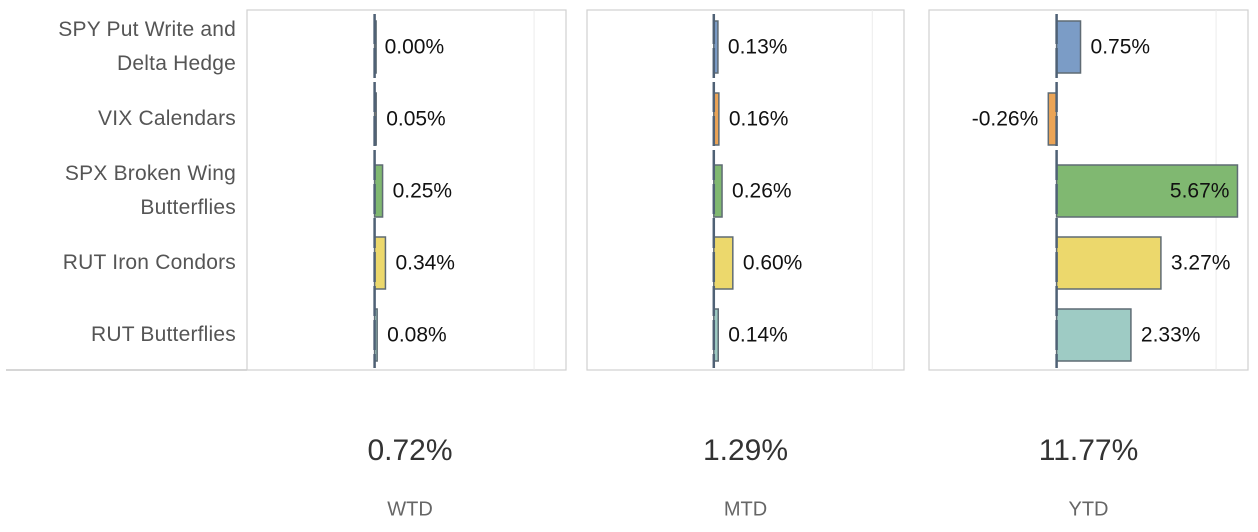  Describe the element at coordinates (423, 191) in the screenshot. I see `value-label: 0.25%` at that location.